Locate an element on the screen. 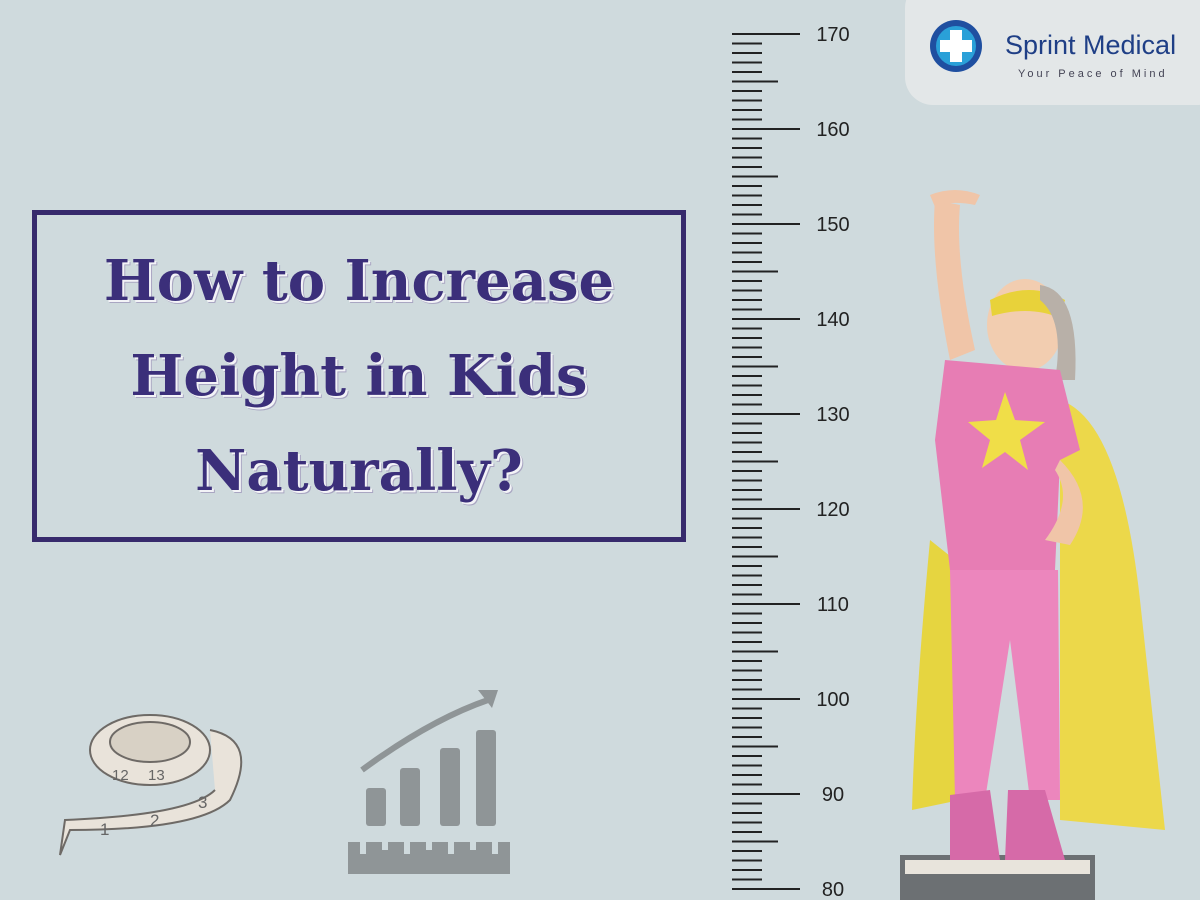 This screenshot has width=1200, height=900. logo-tagline: Your Peace of Mind is located at coordinates (1093, 74).